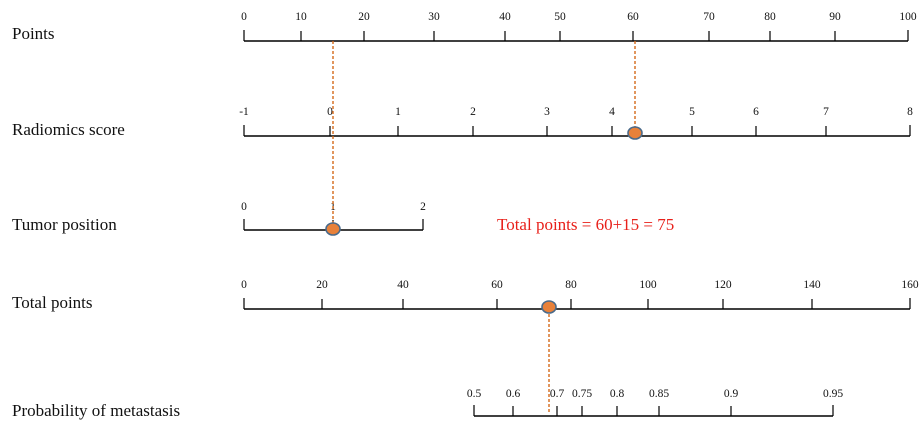 The height and width of the screenshot is (422, 923). I want to click on row-label-total-points: Total points, so click(52, 302).